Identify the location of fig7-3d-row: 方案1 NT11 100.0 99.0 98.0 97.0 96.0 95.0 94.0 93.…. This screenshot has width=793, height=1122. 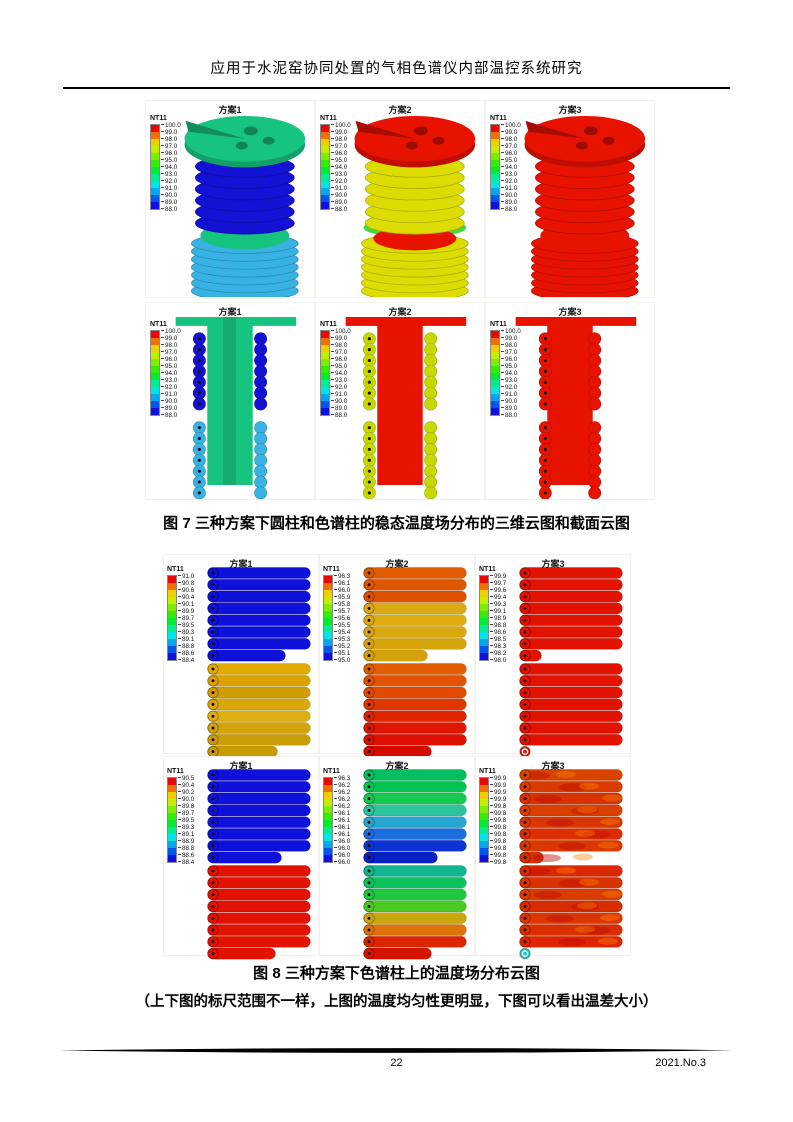
(400, 199).